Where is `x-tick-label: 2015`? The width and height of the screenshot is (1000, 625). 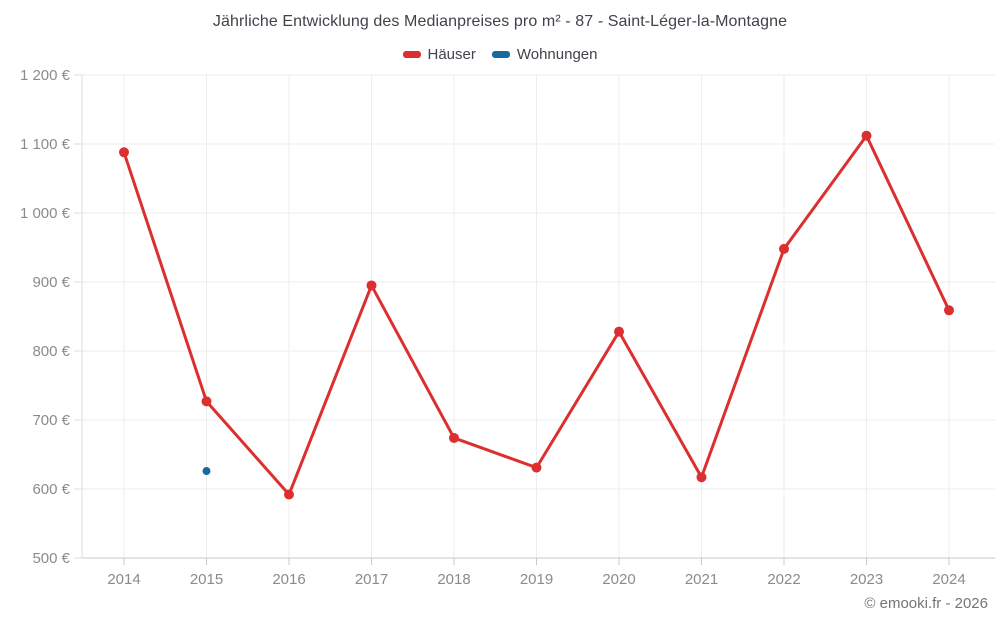 x-tick-label: 2015 is located at coordinates (206, 579).